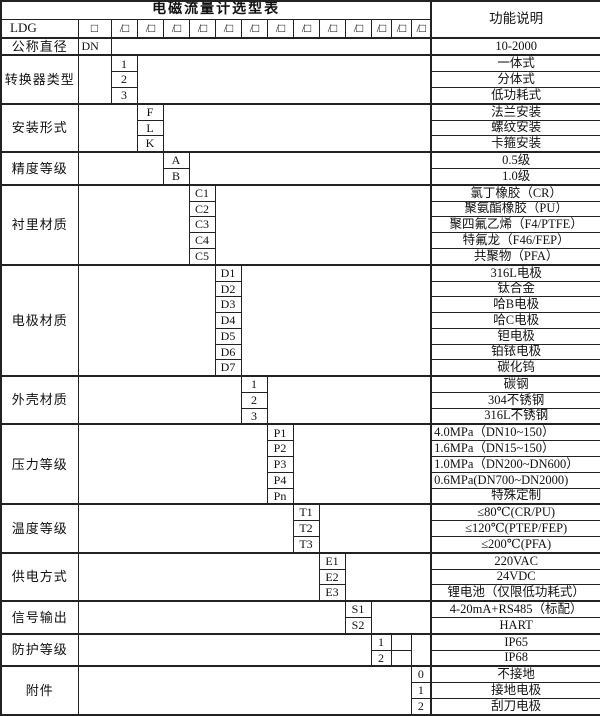 Image resolution: width=600 pixels, height=716 pixels. What do you see at coordinates (176, 176) in the screenshot?
I see `option-code: B` at bounding box center [176, 176].